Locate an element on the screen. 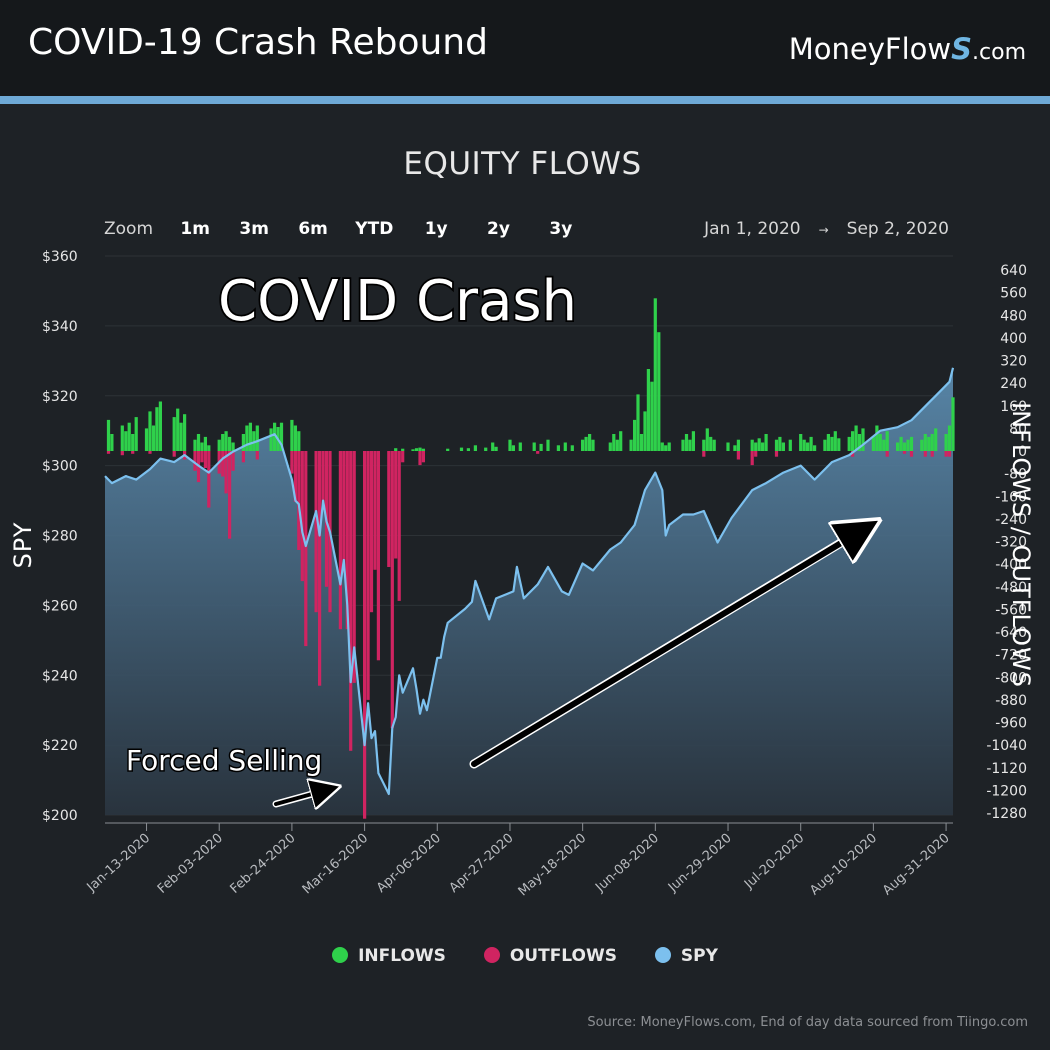 The width and height of the screenshot is (1050, 1050). brand-s-mark: S is located at coordinates (962, 49).